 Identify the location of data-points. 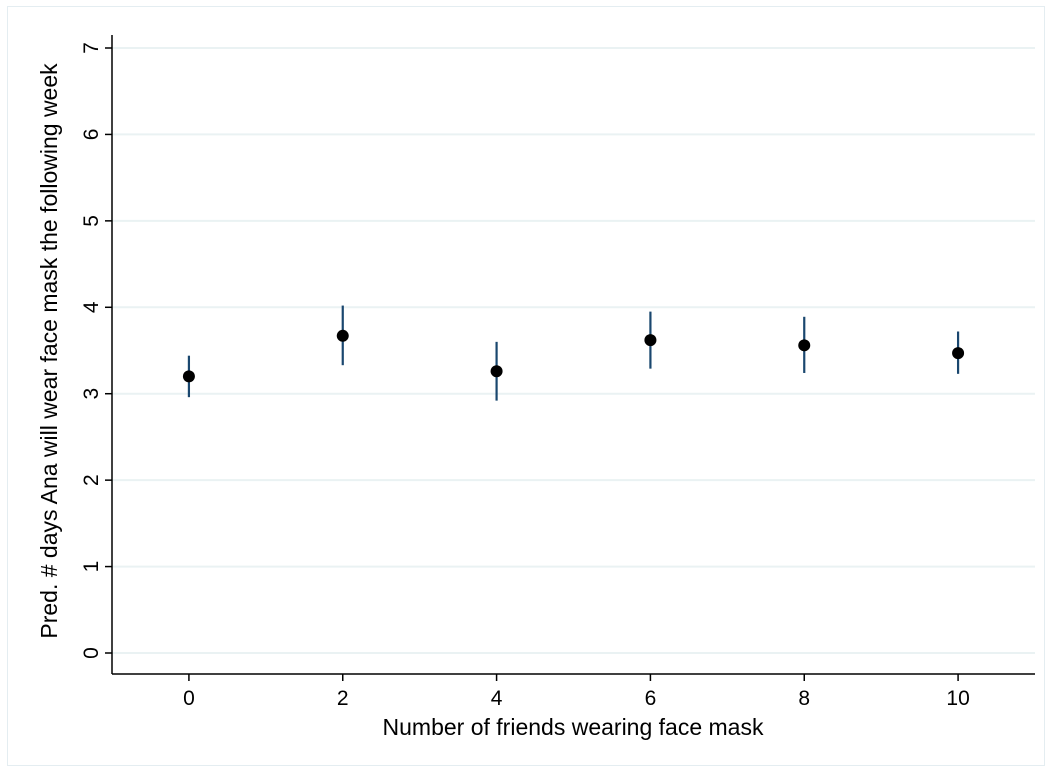
(573, 356).